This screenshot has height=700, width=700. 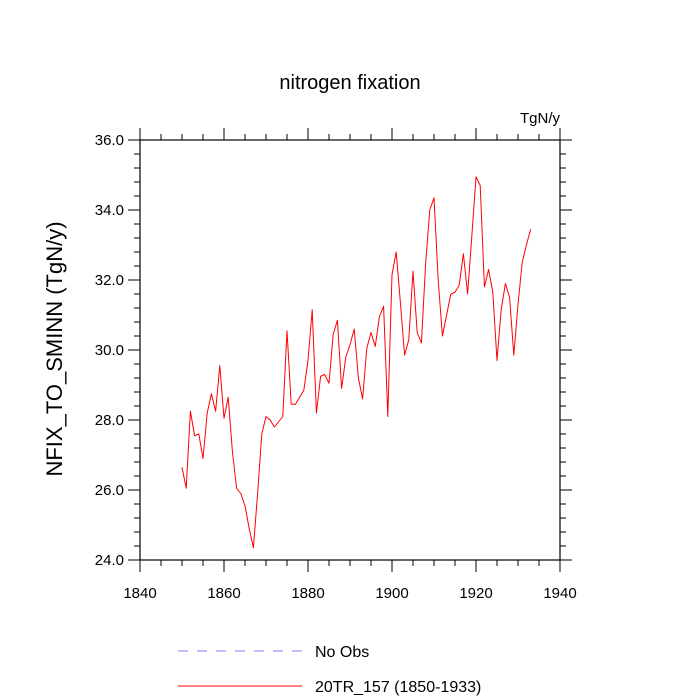 What do you see at coordinates (307, 593) in the screenshot?
I see `x-tick-label: 1880` at bounding box center [307, 593].